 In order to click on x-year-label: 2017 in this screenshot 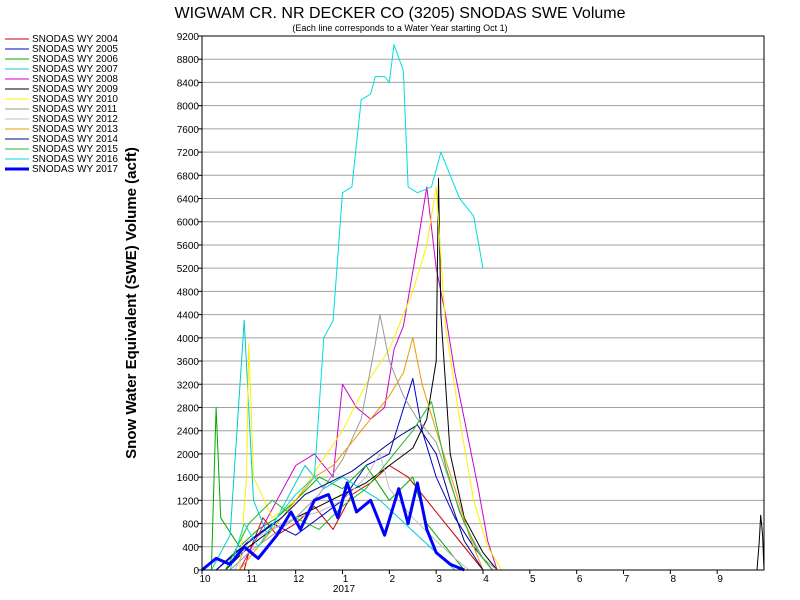, I will do `click(344, 589)`.